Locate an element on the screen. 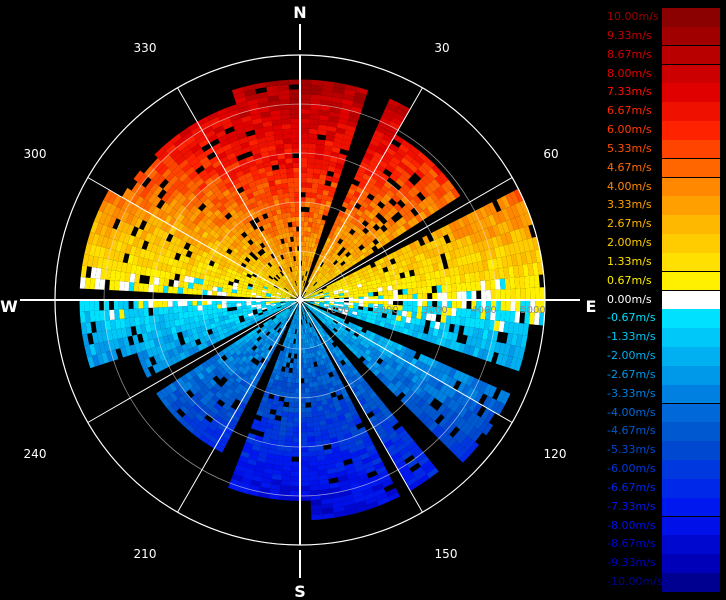  legend-entry: 3.33m/s is located at coordinates (662, 205).